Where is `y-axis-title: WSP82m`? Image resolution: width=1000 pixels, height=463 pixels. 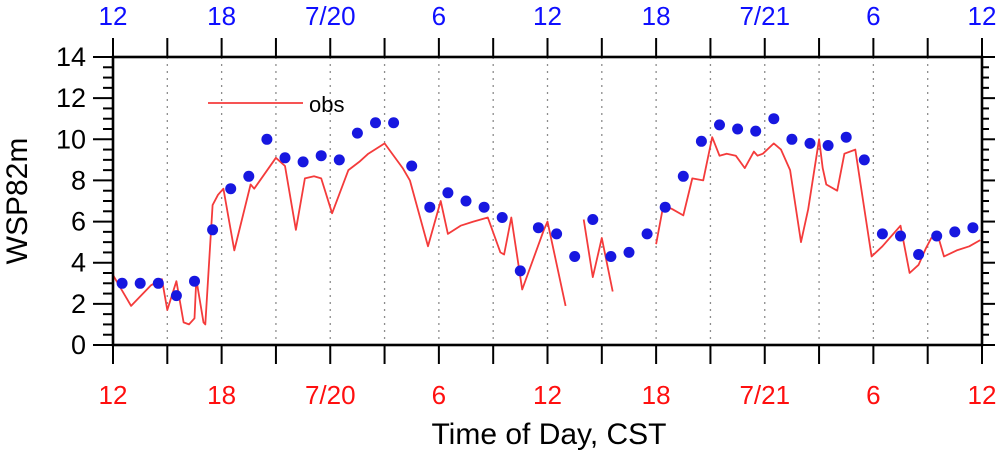 y-axis-title: WSP82m is located at coordinates (17, 201).